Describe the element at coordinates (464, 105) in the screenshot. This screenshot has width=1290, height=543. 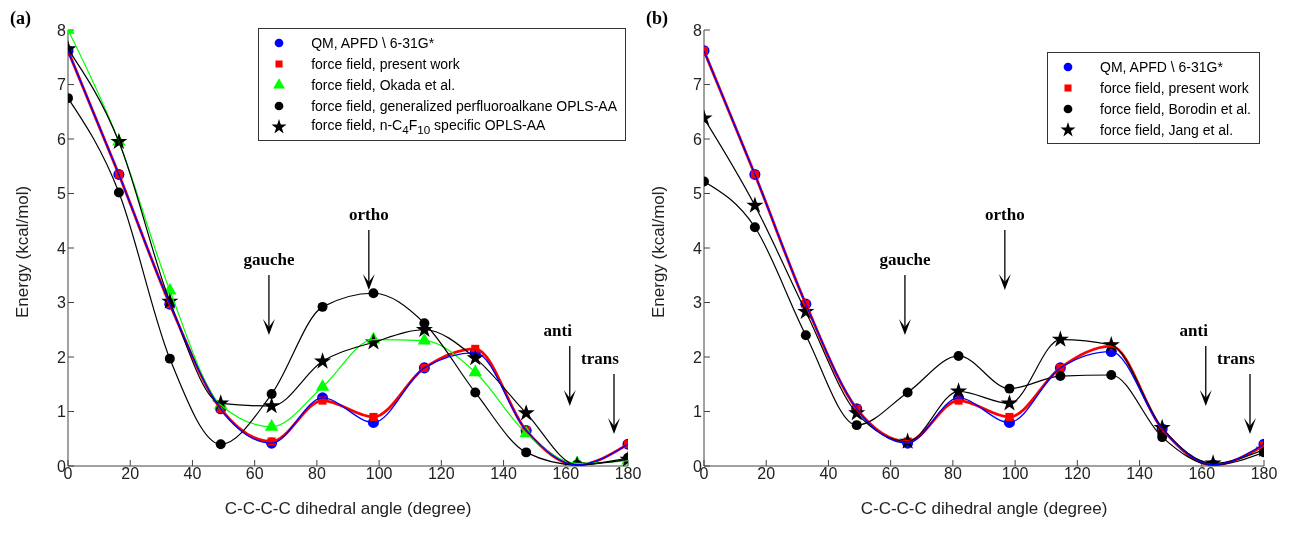
I see `legend-label: force field, generalized perfluoroalkane OPLS-AA` at that location.